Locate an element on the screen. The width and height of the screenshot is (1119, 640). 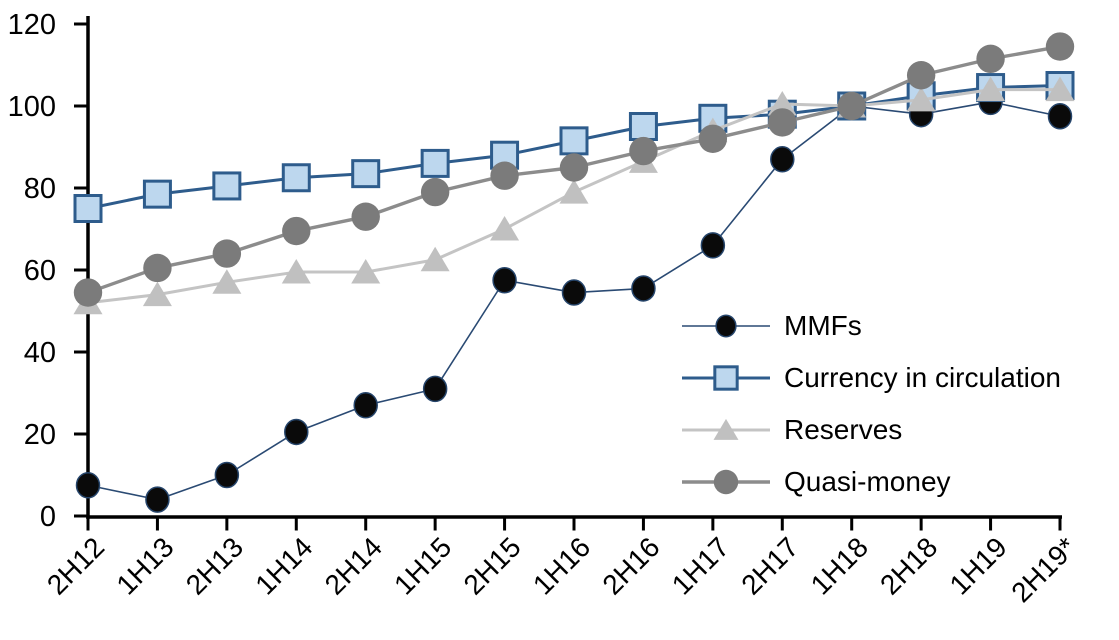
y-axis-label: 80 is located at coordinates (40, 189).